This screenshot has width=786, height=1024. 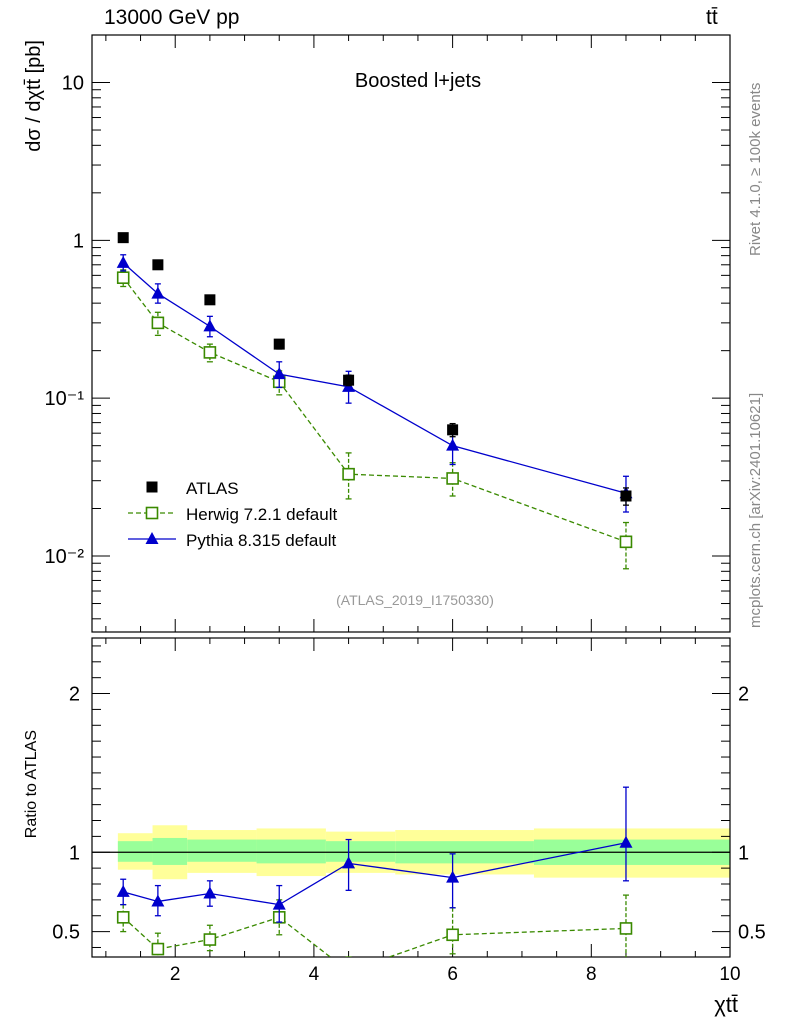 What do you see at coordinates (66, 933) in the screenshot?
I see `ratio-y-tick-label: 0.5` at bounding box center [66, 933].